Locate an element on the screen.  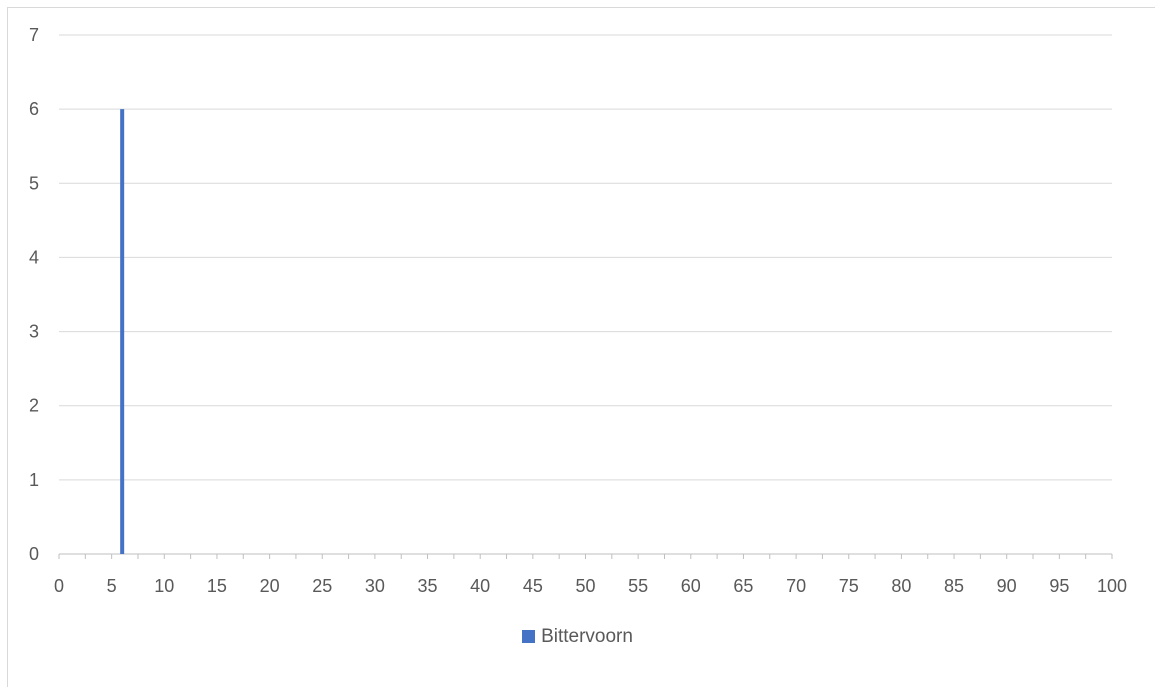
x-tick-label-5: 5 is located at coordinates (112, 586).